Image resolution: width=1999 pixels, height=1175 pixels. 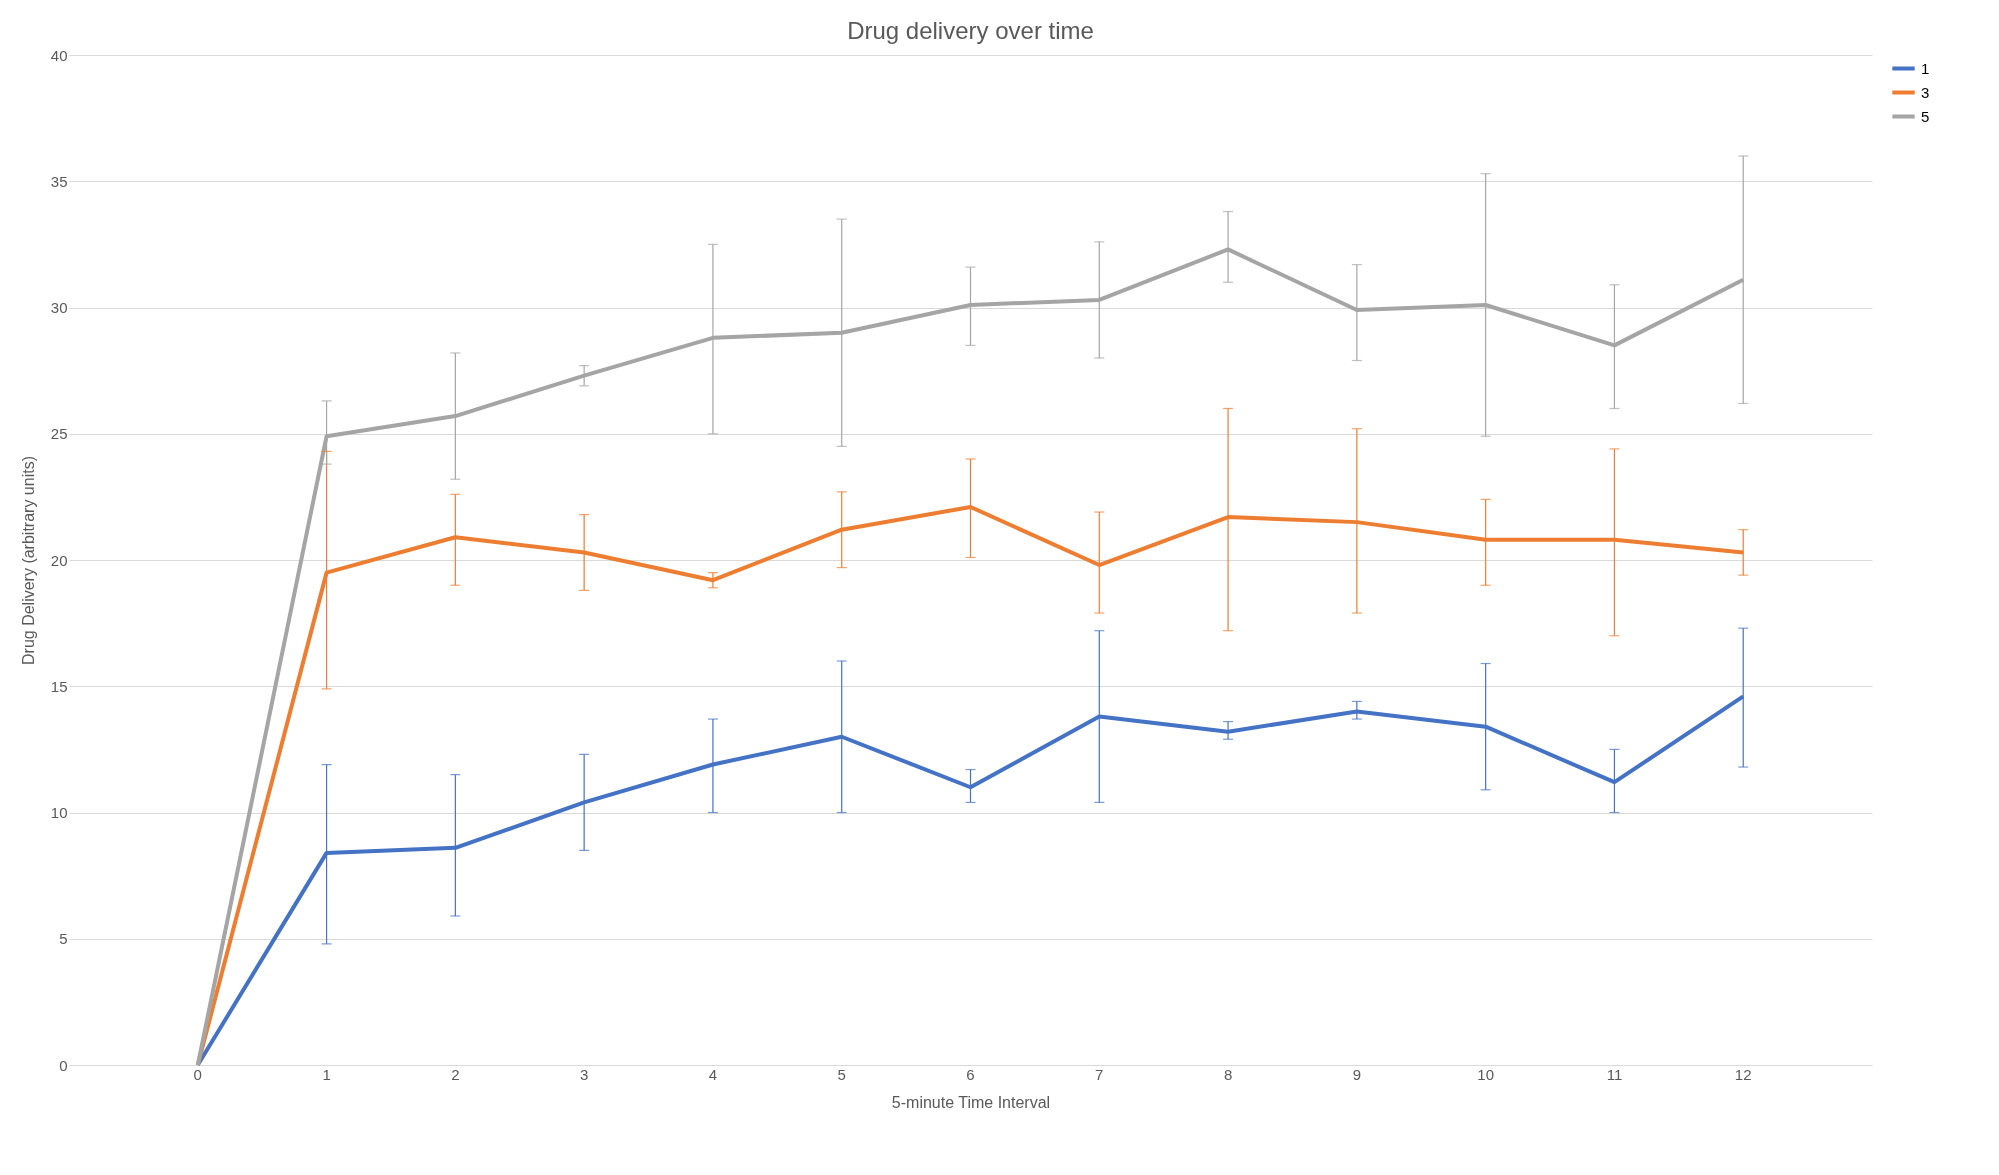 What do you see at coordinates (59, 812) in the screenshot?
I see `y-tick-label: 10` at bounding box center [59, 812].